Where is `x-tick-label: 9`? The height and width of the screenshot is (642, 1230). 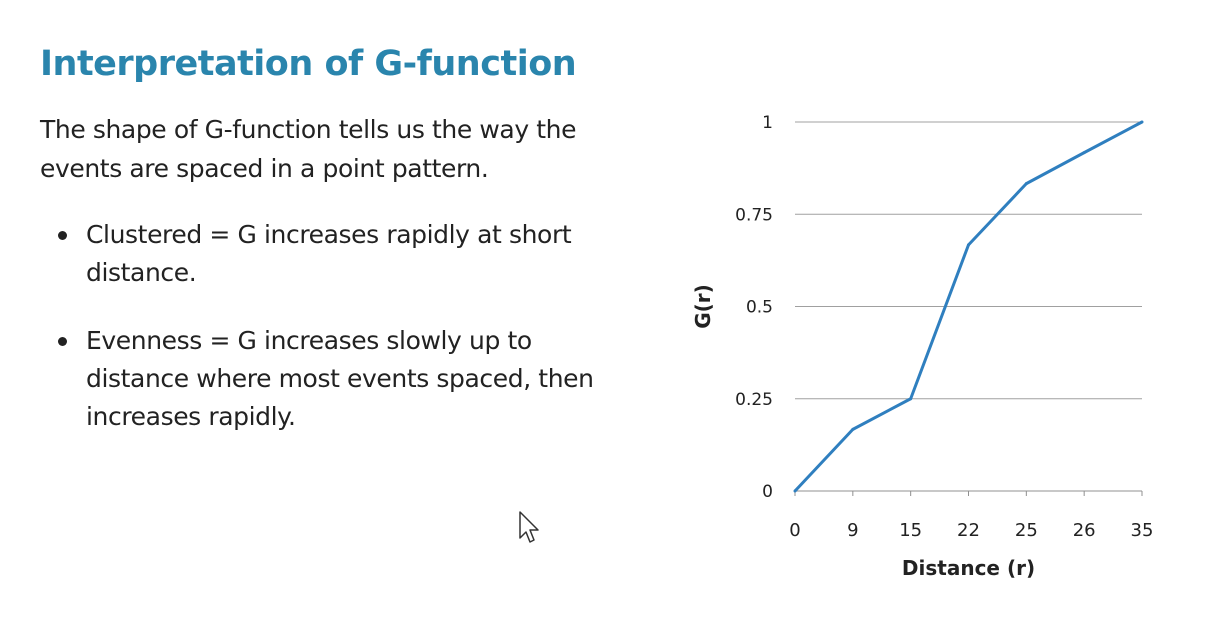 x-tick-label: 9 is located at coordinates (852, 530).